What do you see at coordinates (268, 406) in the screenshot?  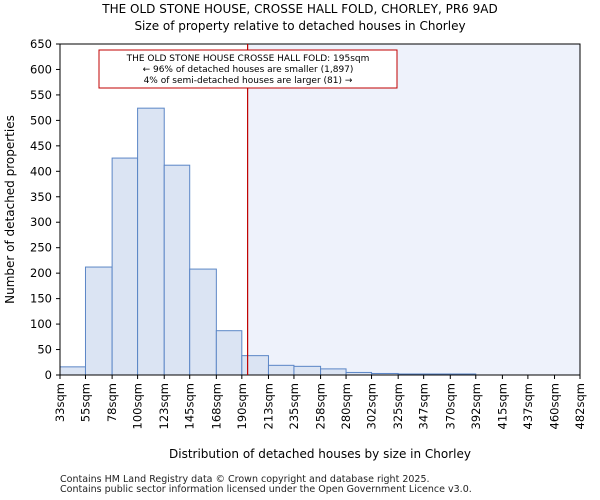 I see `x-tick-label: 213sqm` at bounding box center [268, 406].